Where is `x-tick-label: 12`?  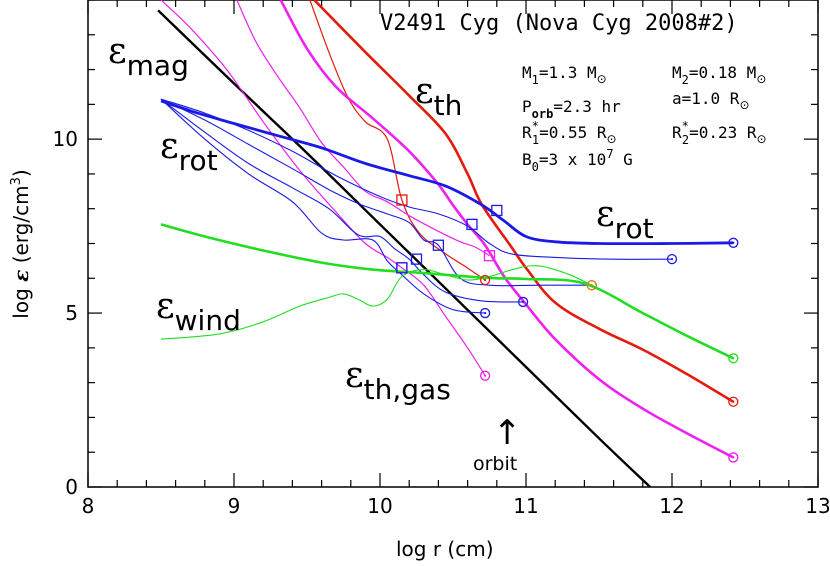
x-tick-label: 12 is located at coordinates (671, 506).